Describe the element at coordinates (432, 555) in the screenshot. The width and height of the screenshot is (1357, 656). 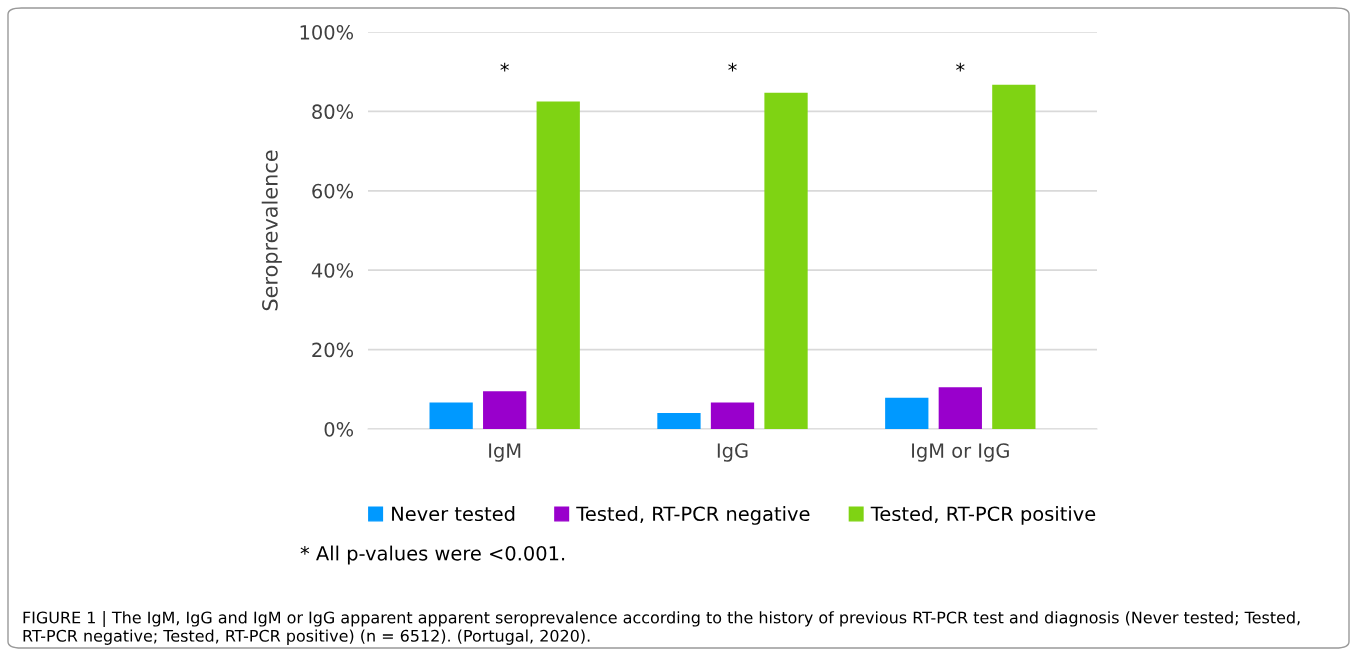
I see `text: * All p-values were <0.001.` at that location.